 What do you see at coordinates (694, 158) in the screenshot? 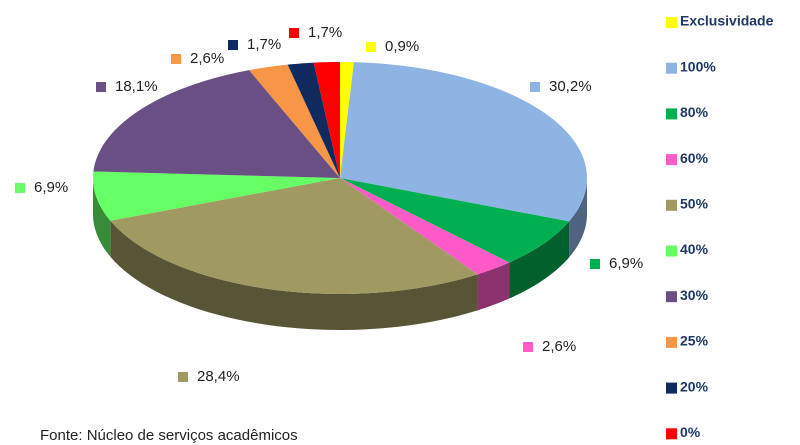
I see `legend-label: 60%` at bounding box center [694, 158].